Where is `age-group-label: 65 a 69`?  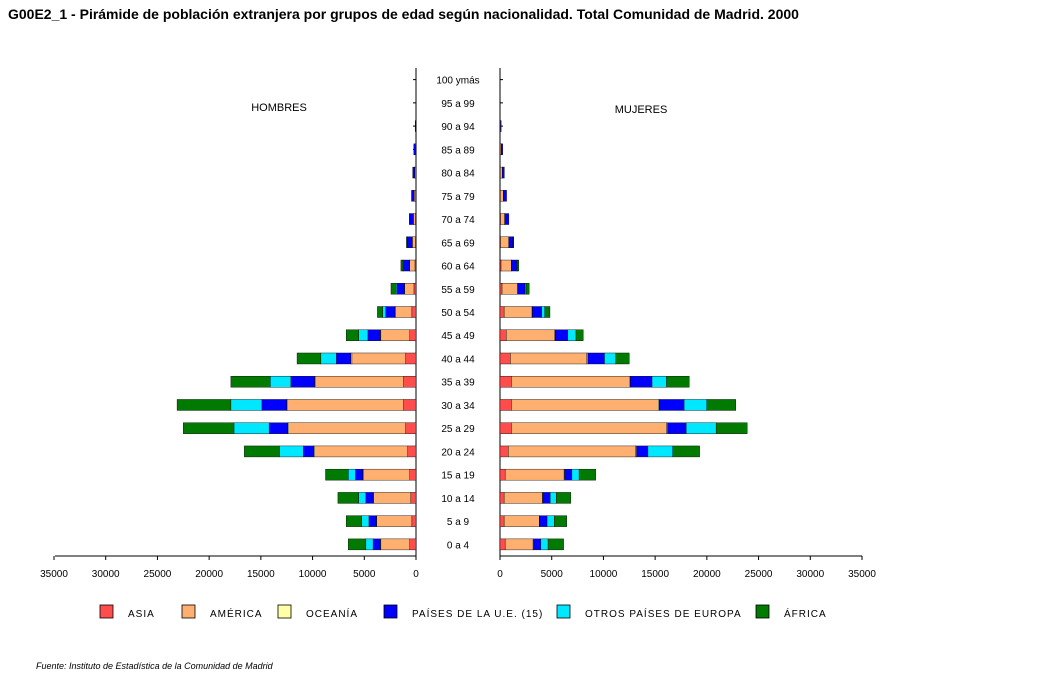
age-group-label: 65 a 69 is located at coordinates (458, 243).